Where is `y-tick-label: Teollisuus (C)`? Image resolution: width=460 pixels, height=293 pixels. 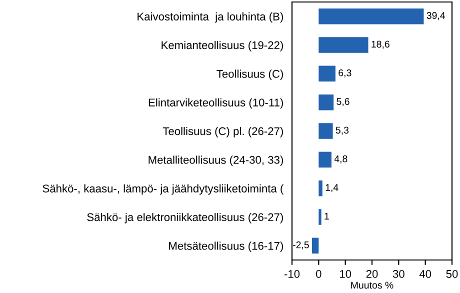
y-tick-label: Teollisuus (C) is located at coordinates (249, 75).